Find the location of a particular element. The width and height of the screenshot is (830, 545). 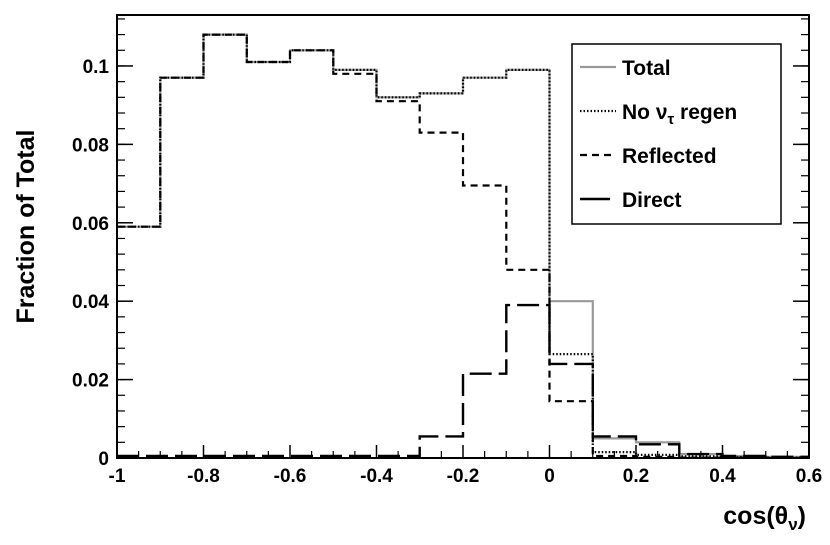

x-axis-label: cos(θν) is located at coordinates (764, 518).